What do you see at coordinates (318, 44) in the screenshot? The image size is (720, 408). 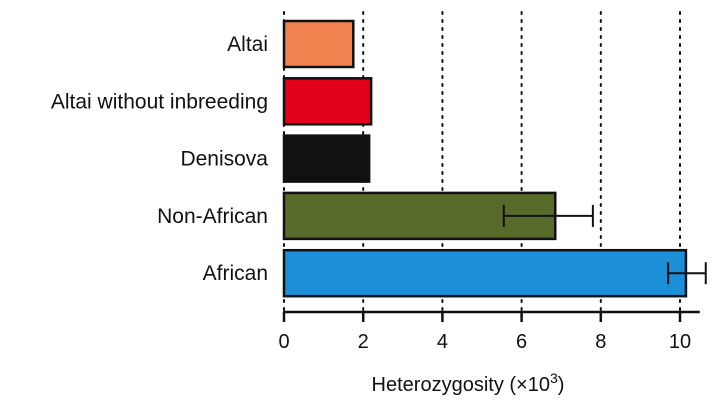 I see `bar-altai` at bounding box center [318, 44].